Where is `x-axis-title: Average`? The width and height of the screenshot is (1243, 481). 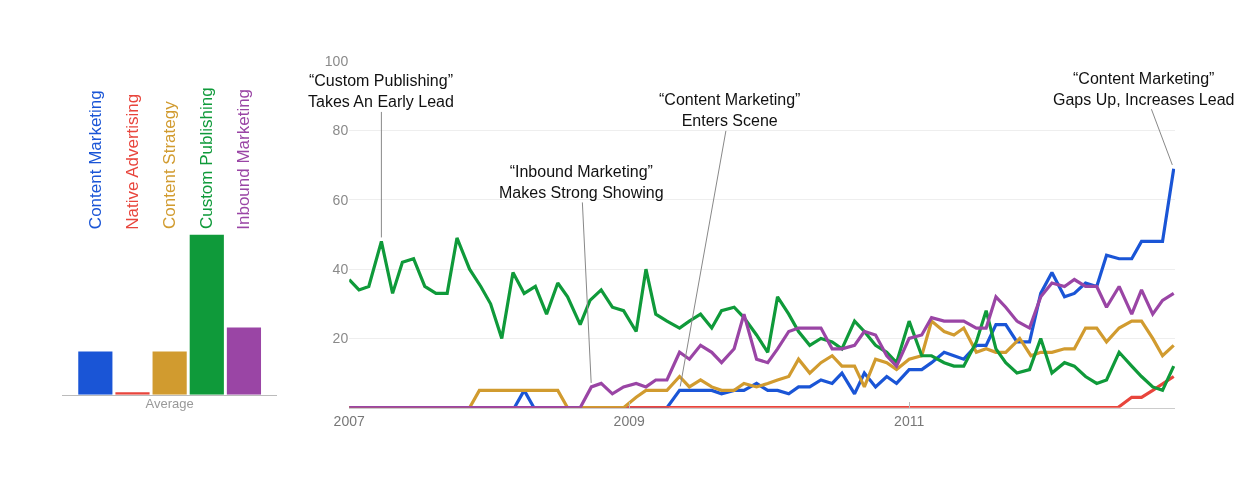 x-axis-title: Average is located at coordinates (169, 404).